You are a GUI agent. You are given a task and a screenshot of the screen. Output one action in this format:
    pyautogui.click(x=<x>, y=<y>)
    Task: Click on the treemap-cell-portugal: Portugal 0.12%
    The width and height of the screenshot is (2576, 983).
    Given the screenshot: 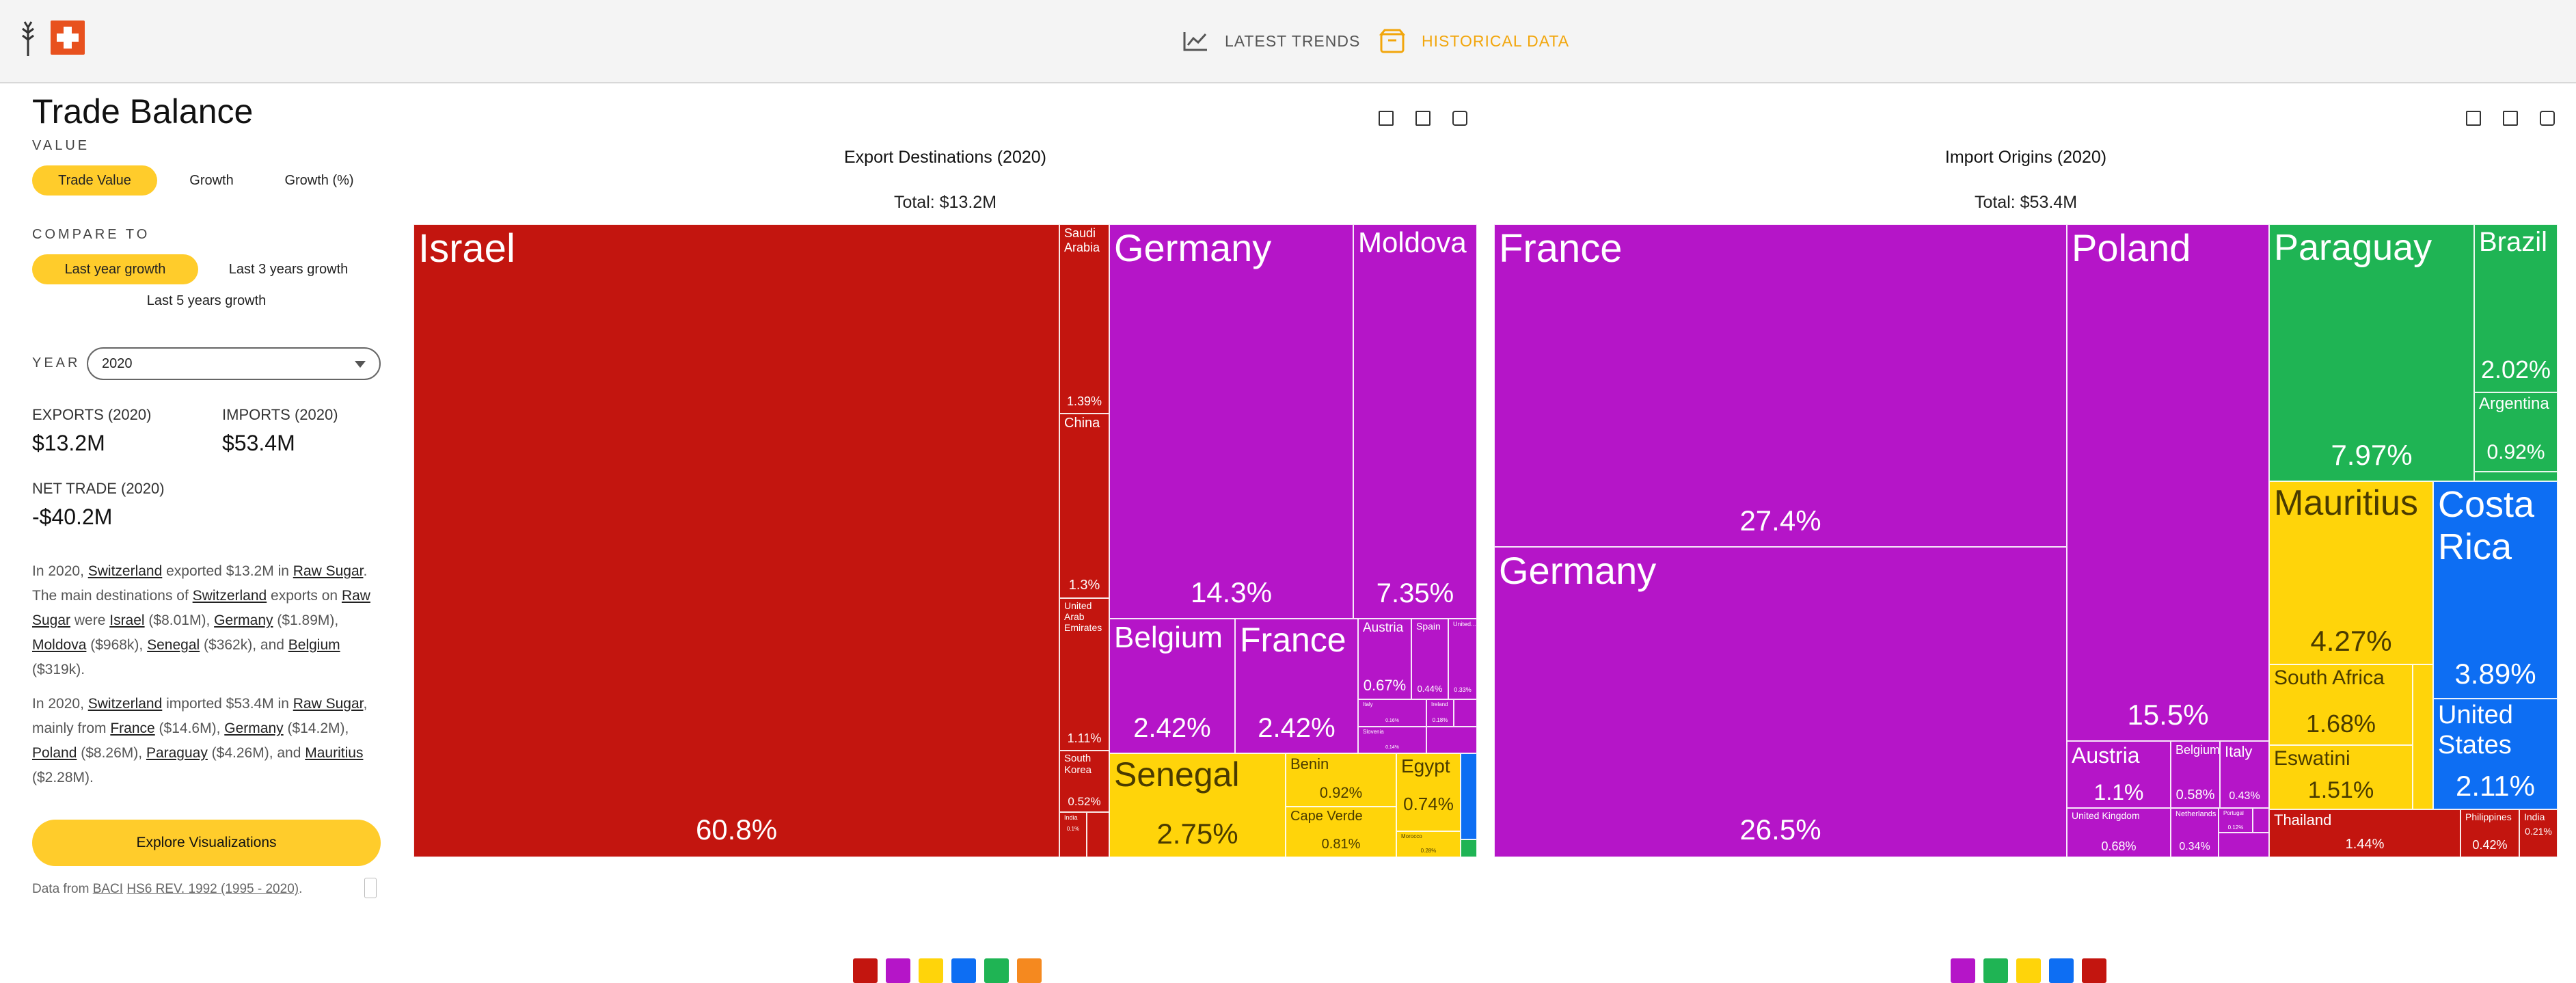 What is the action you would take?
    pyautogui.click(x=2236, y=821)
    